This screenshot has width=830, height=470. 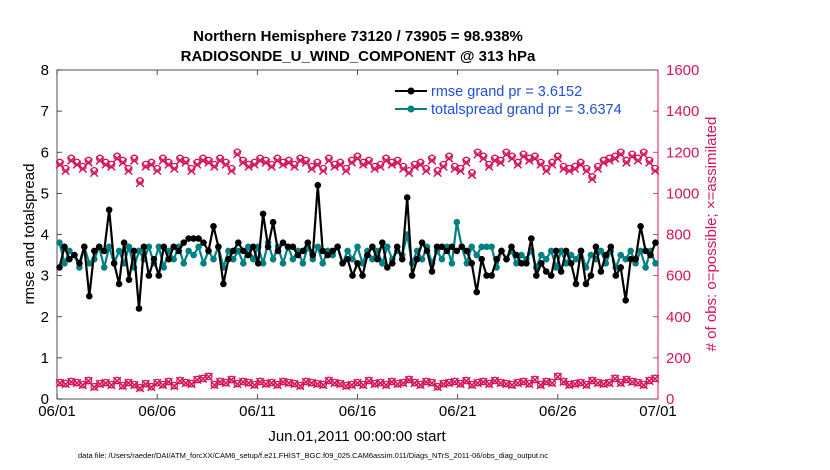 What do you see at coordinates (682, 152) in the screenshot?
I see `y-right-tick-label: 1200` at bounding box center [682, 152].